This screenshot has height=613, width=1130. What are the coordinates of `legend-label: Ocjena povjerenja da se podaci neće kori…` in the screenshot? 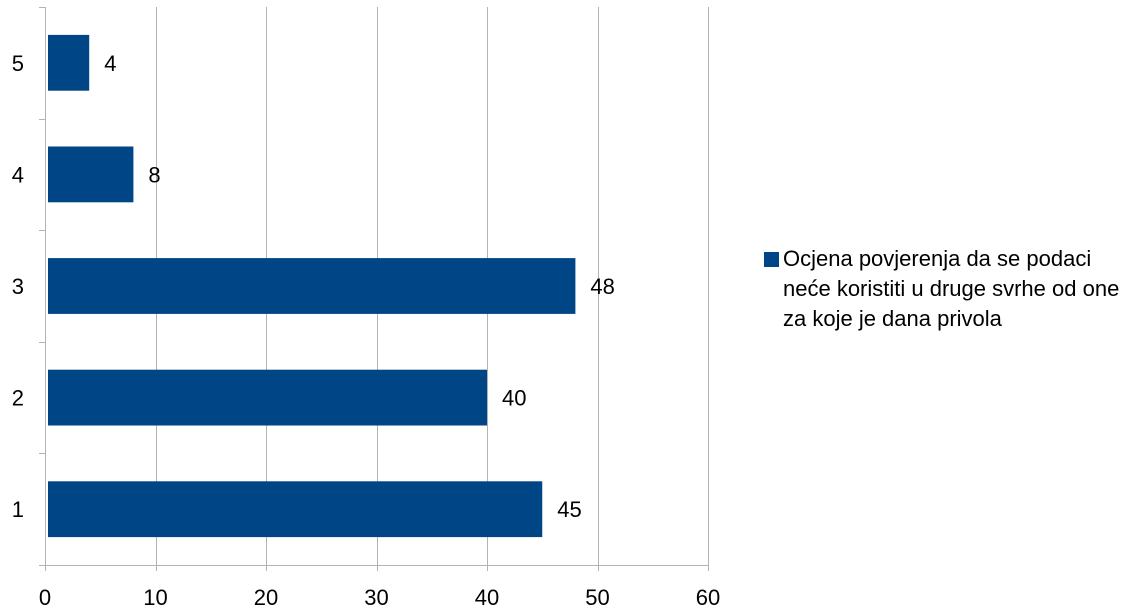 It's located at (951, 288).